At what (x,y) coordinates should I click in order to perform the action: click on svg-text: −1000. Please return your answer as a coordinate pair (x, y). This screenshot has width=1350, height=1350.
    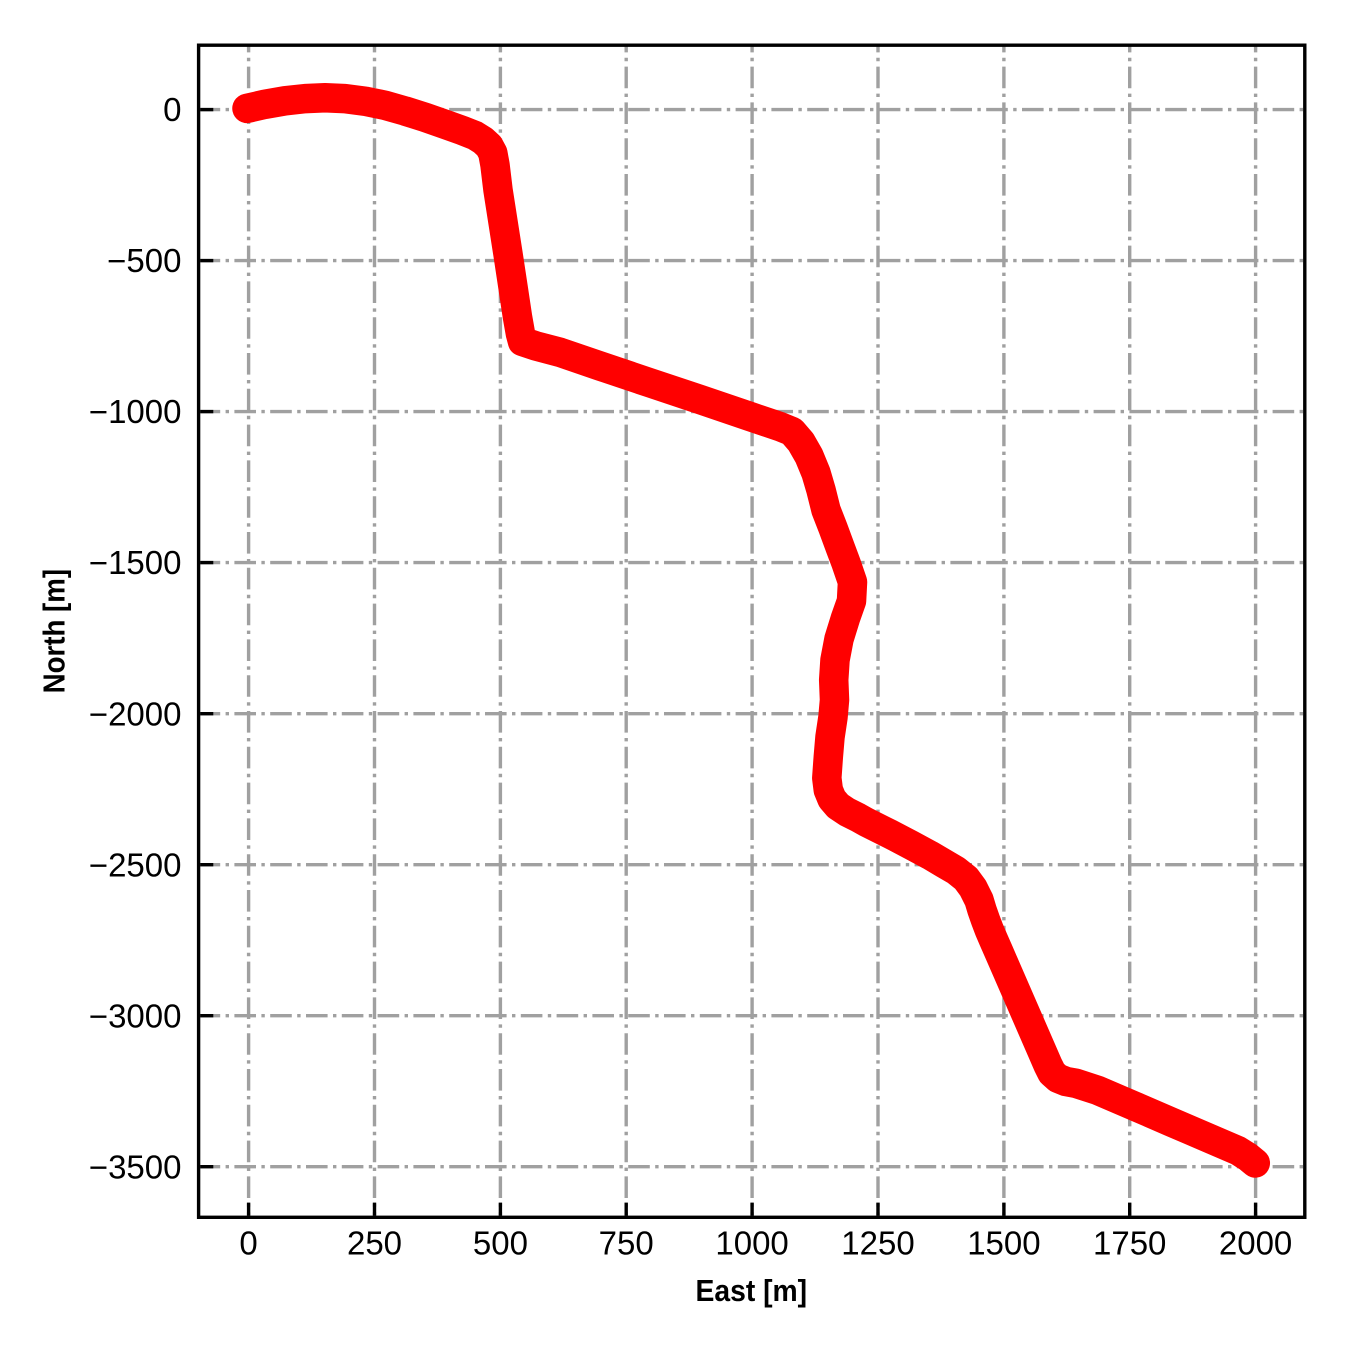
    Looking at the image, I should click on (135, 411).